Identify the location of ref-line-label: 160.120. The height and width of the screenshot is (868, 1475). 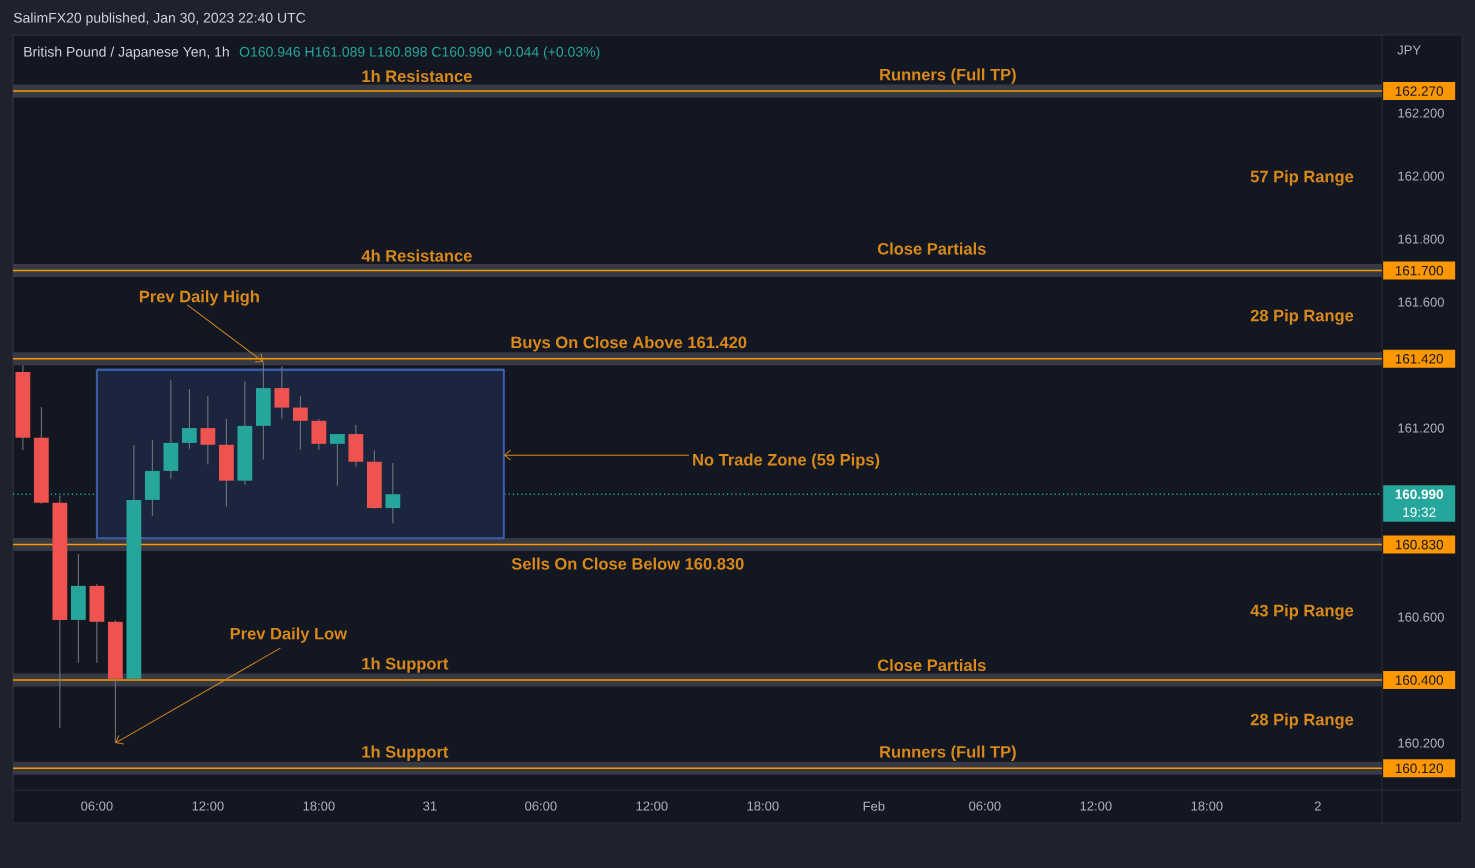
(1419, 768).